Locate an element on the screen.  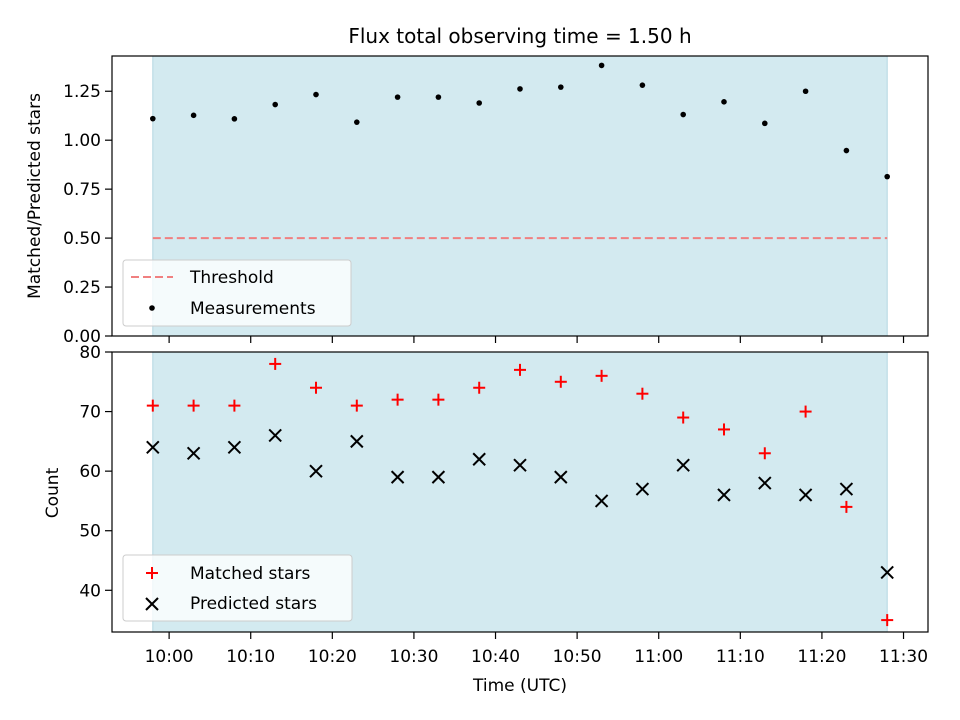
top-y-tick-label: 1.00 is located at coordinates (82, 141).